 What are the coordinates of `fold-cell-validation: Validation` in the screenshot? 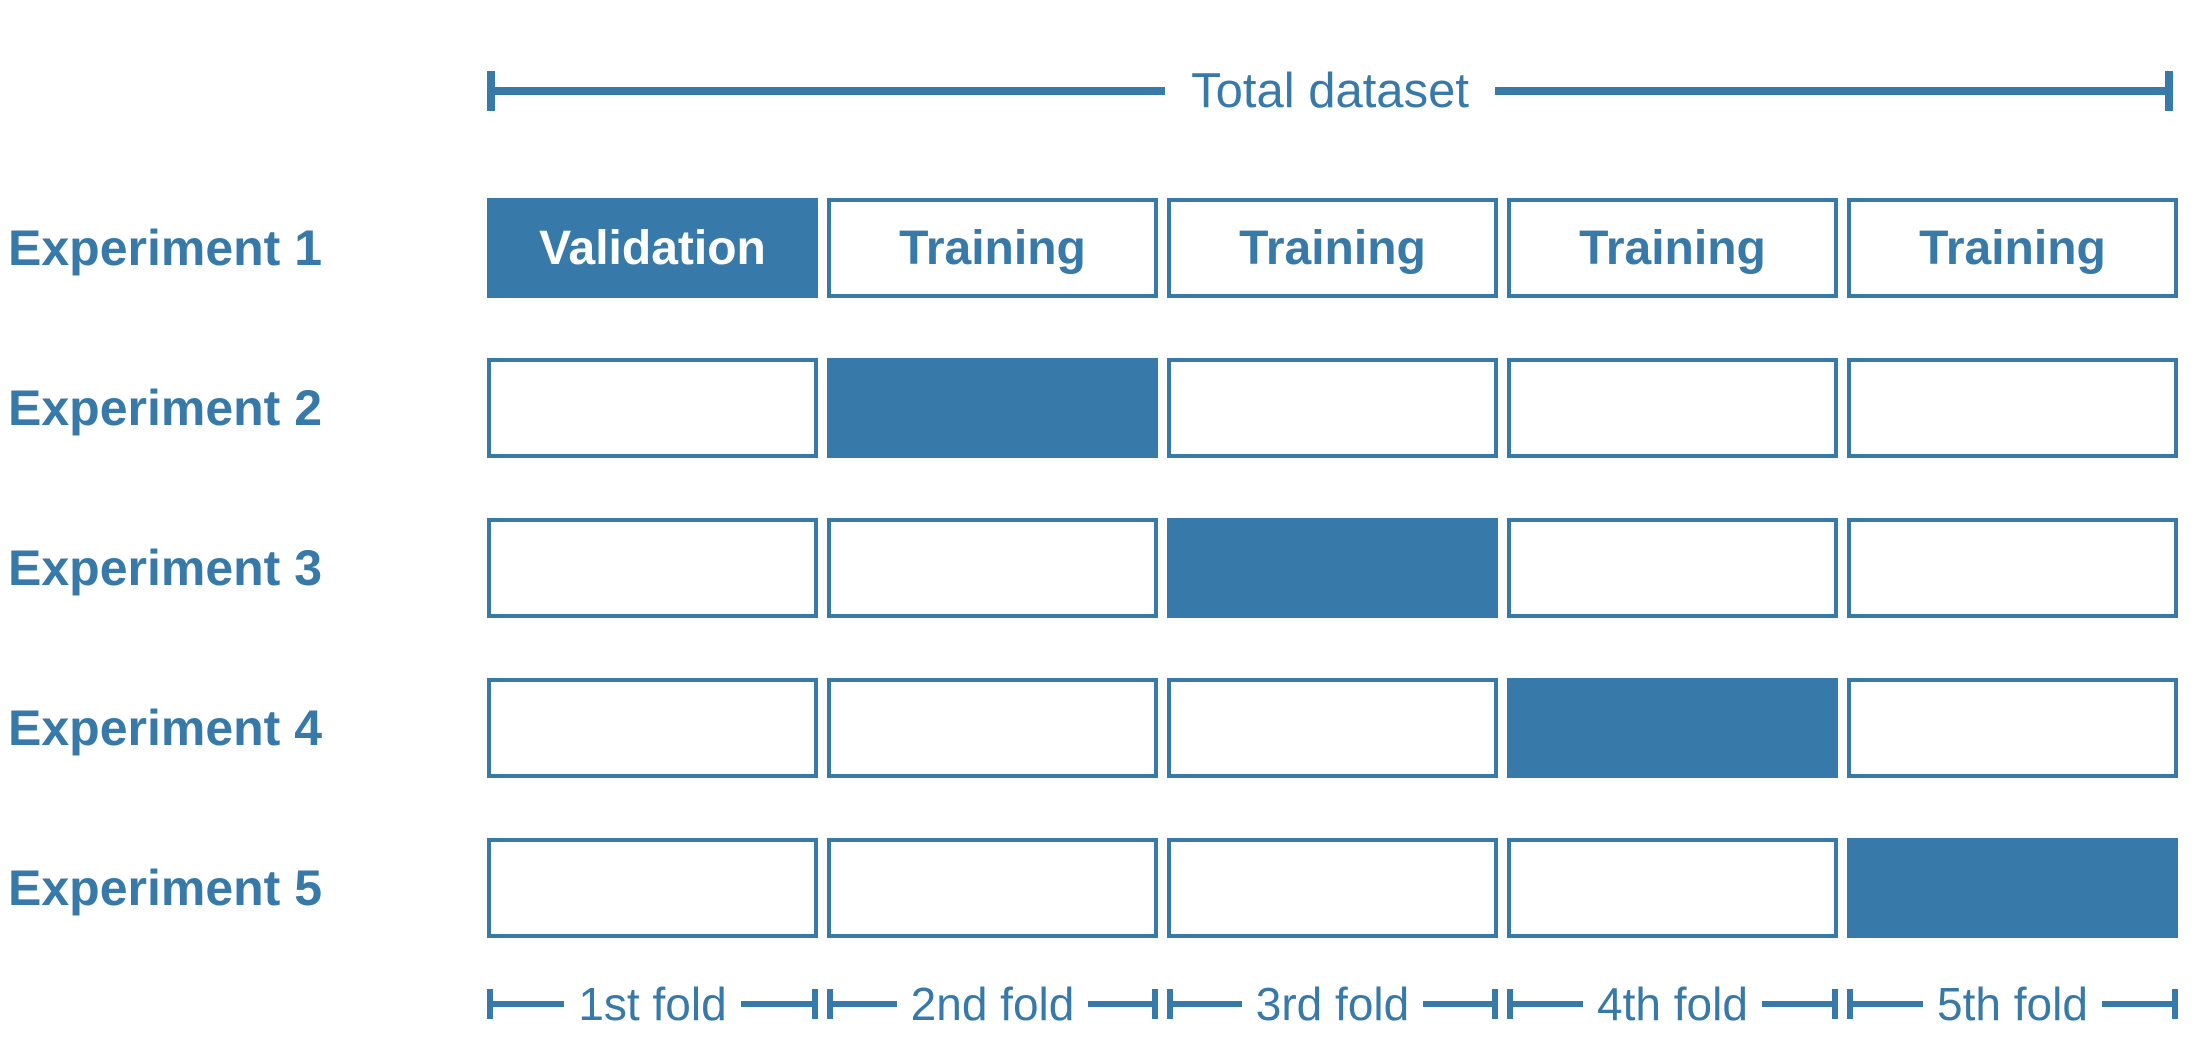 It's located at (652, 248).